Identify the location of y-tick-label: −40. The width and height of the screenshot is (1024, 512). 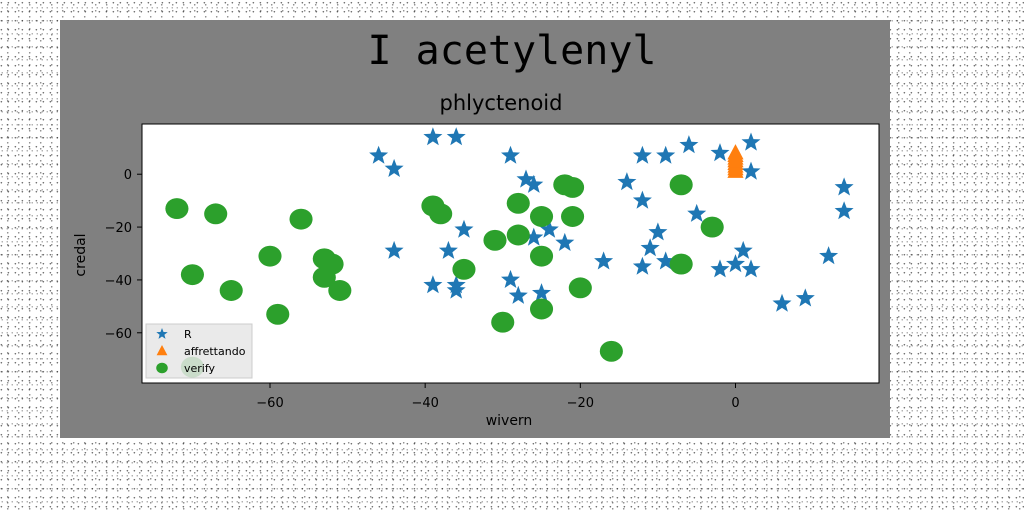
(118, 281).